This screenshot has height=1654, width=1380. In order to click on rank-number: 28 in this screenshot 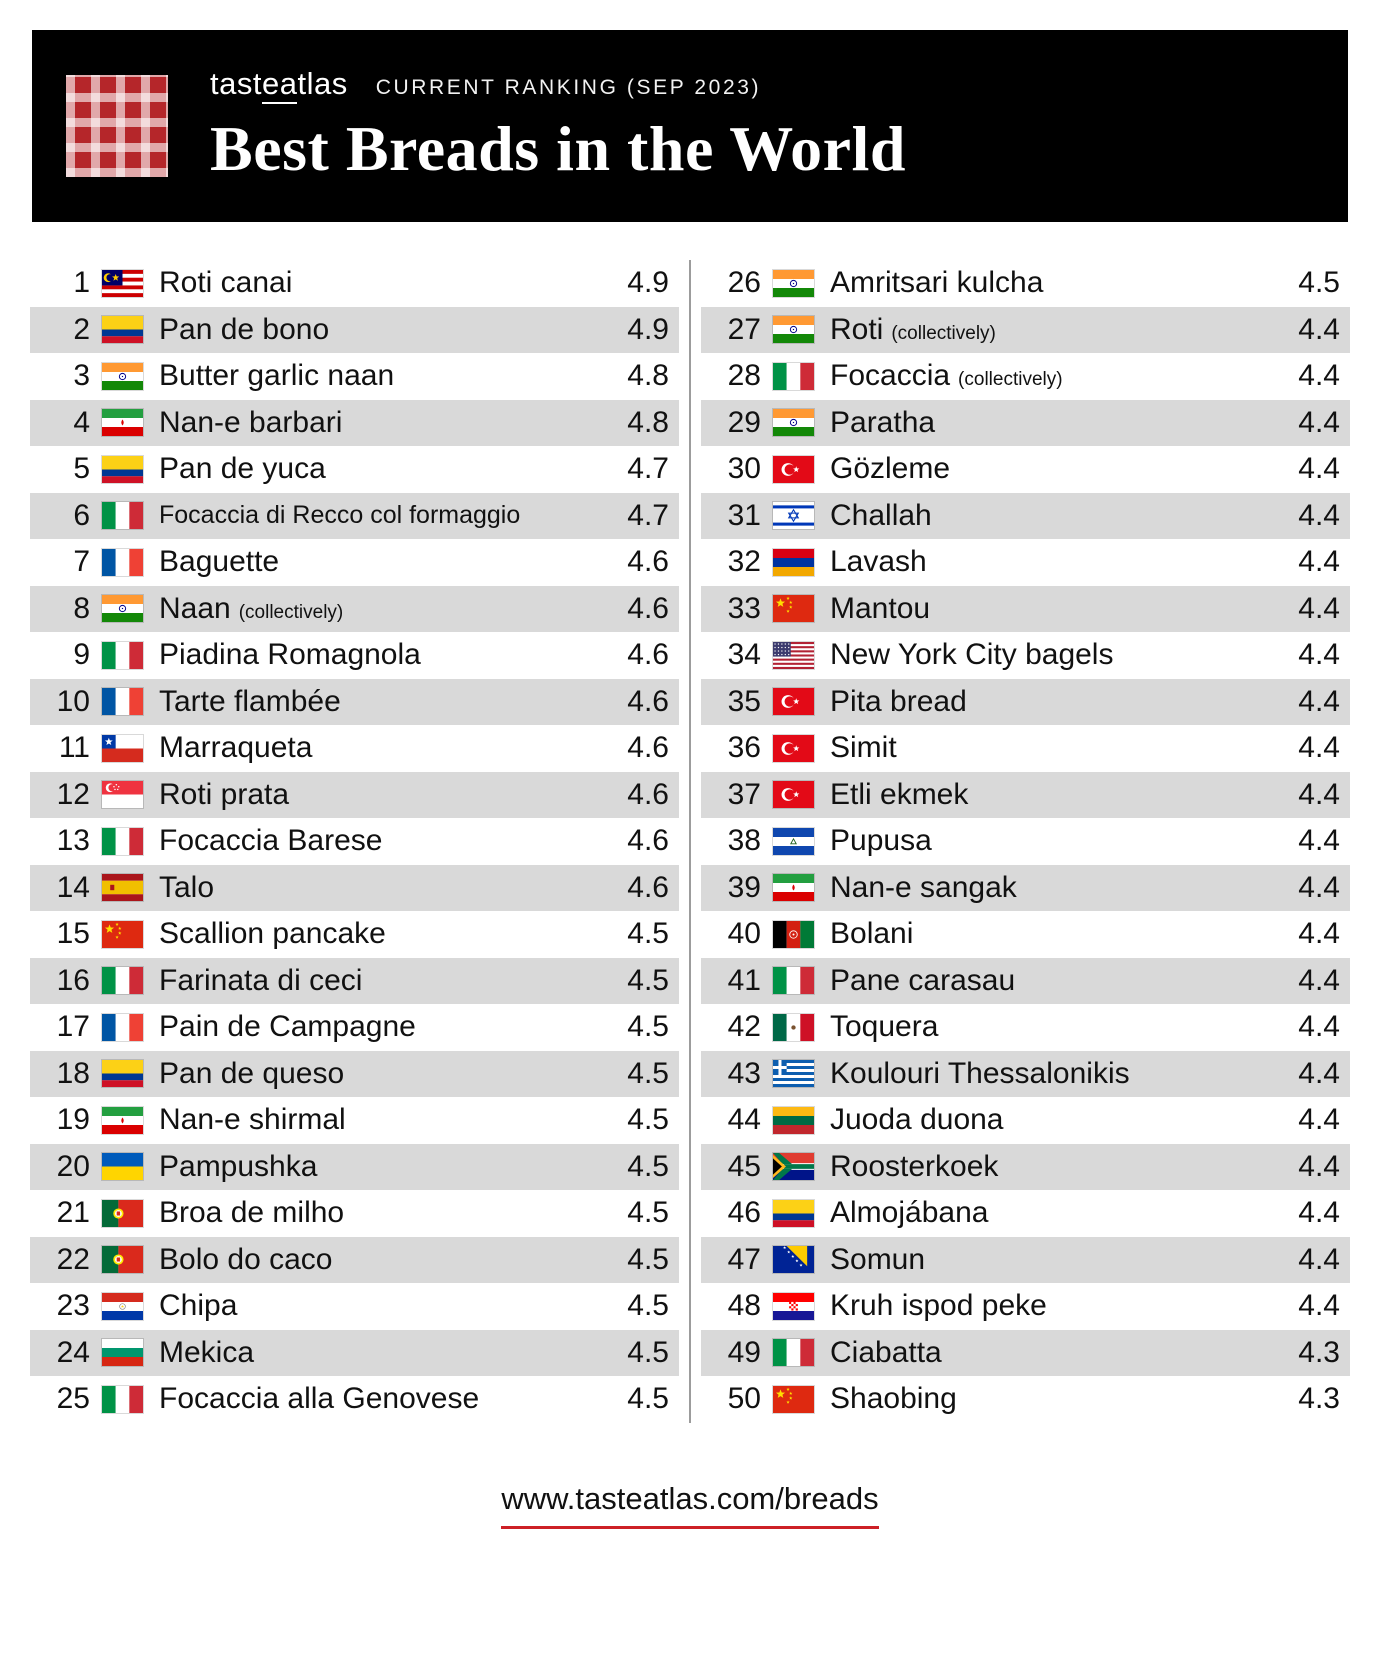, I will do `click(744, 376)`.